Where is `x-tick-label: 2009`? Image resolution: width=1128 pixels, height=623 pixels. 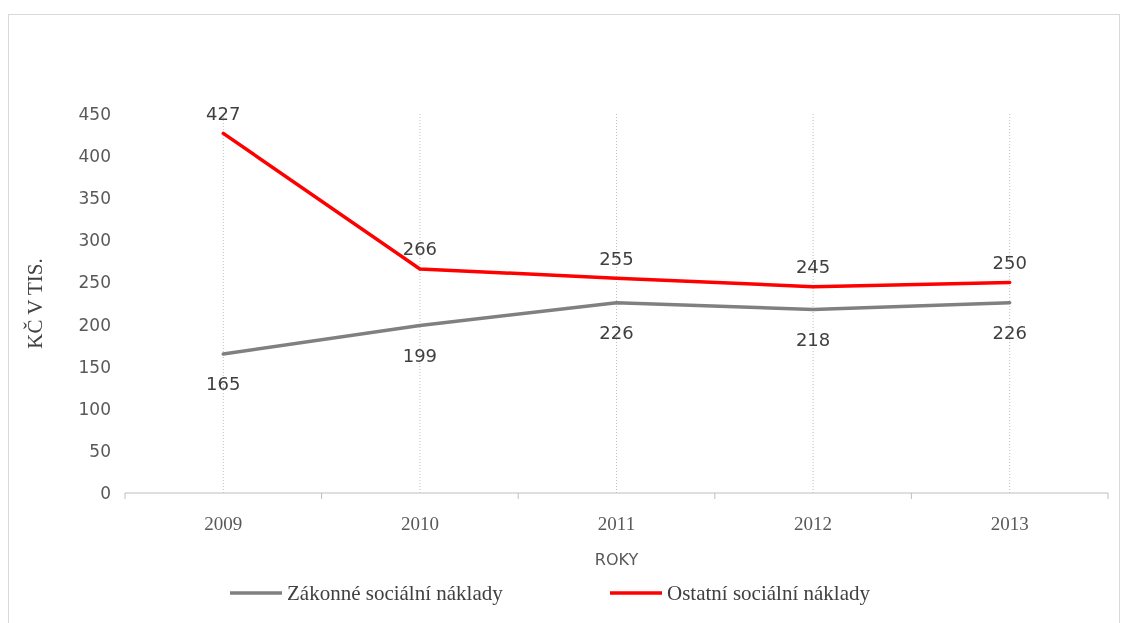
x-tick-label: 2009 is located at coordinates (223, 523).